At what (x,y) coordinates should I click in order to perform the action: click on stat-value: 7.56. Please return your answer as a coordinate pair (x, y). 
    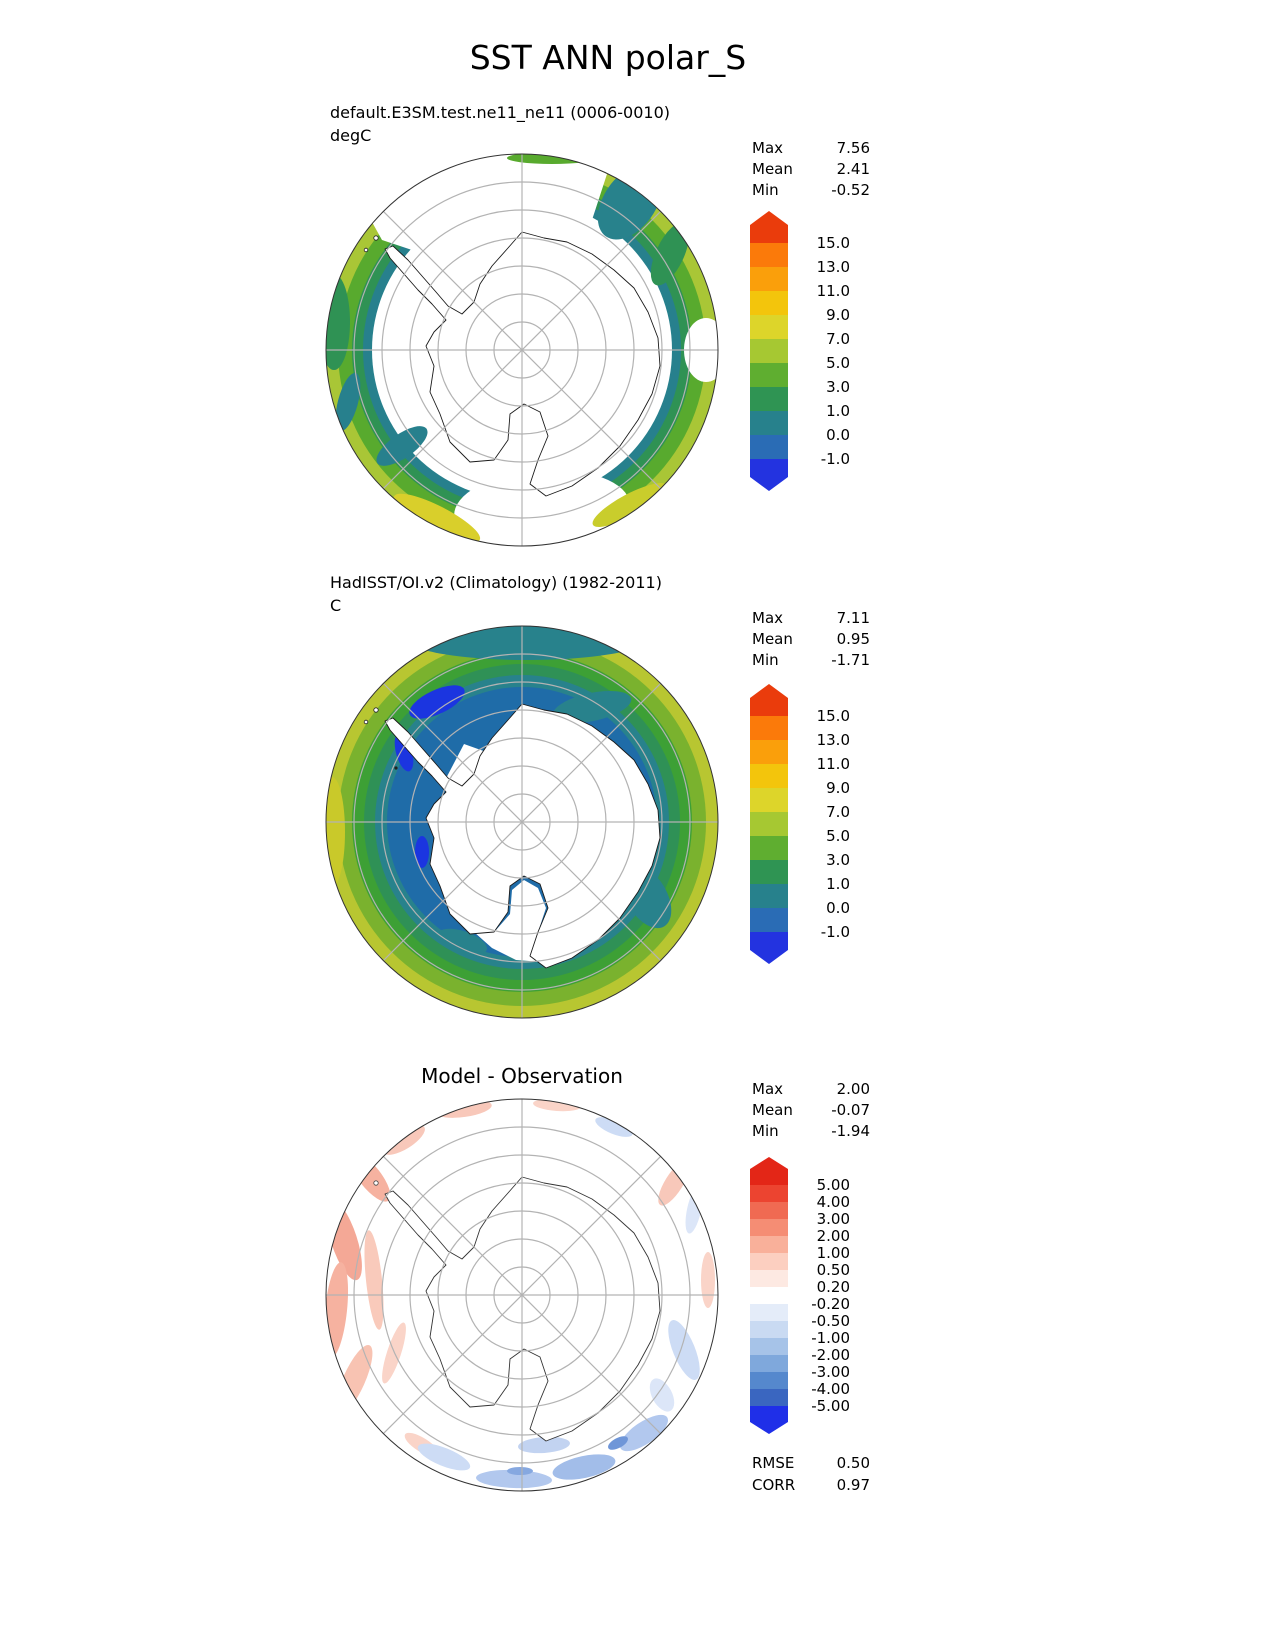
    Looking at the image, I should click on (853, 148).